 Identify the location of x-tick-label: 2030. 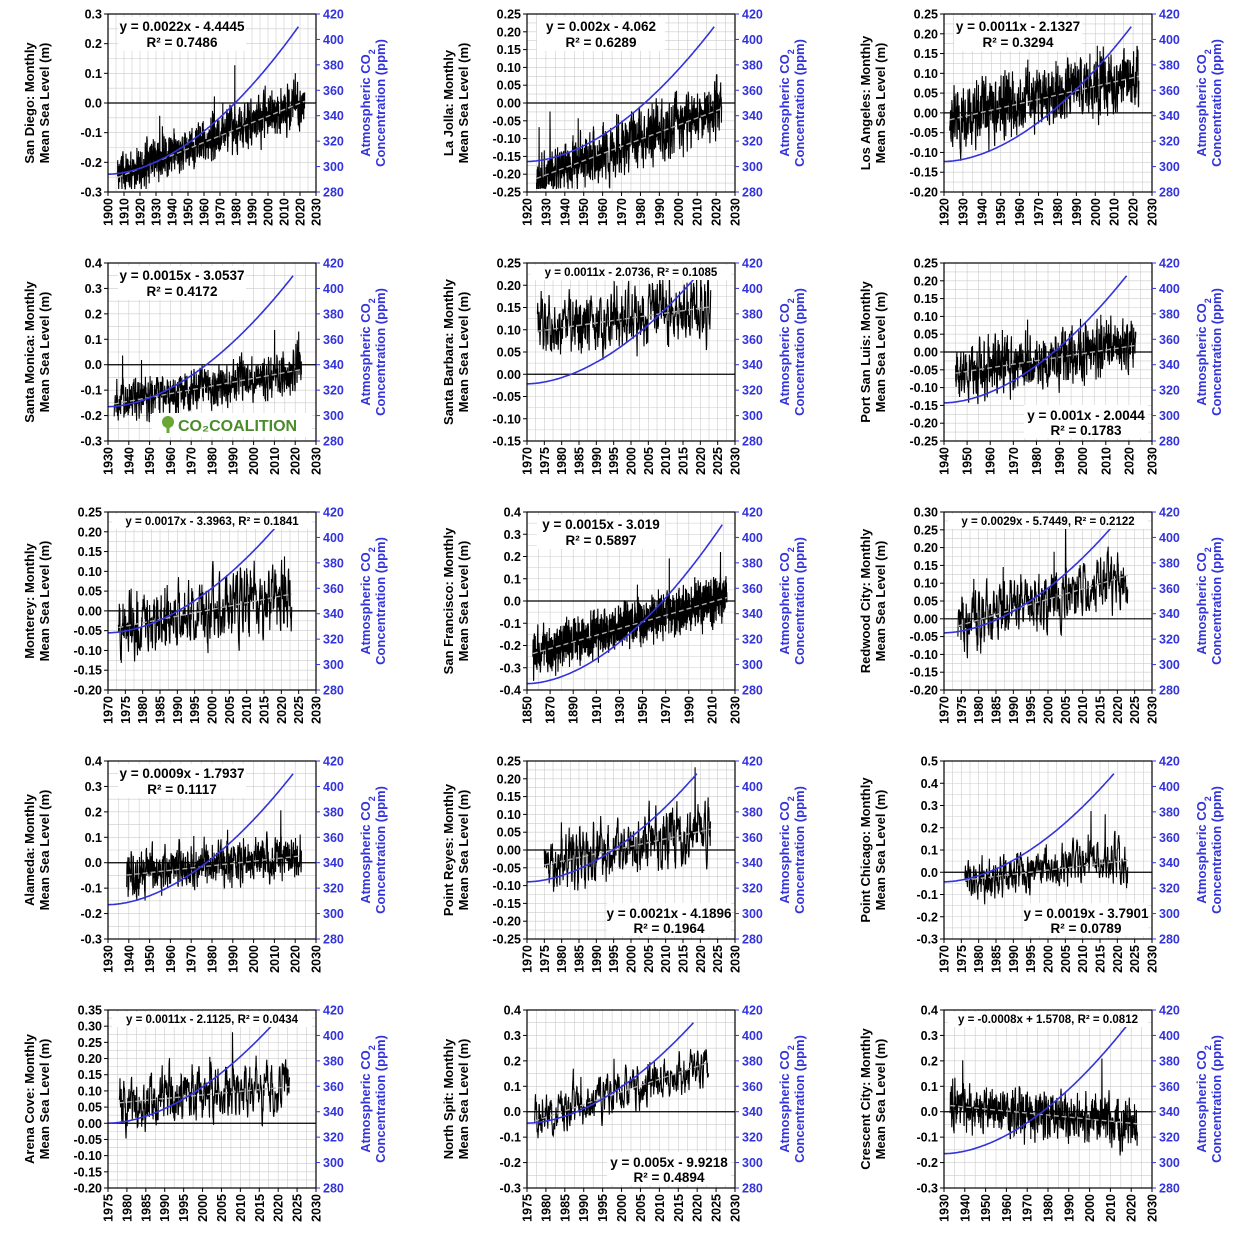
(736, 1208).